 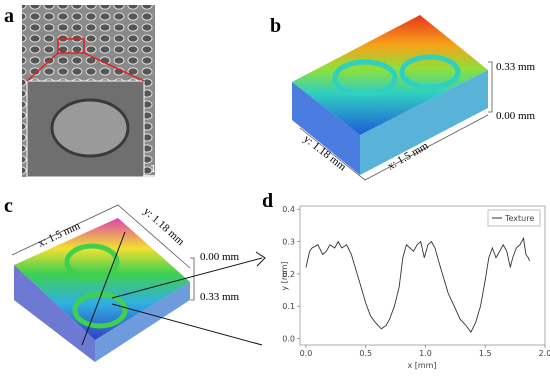 What do you see at coordinates (85, 67) in the screenshot?
I see `zoom-lines` at bounding box center [85, 67].